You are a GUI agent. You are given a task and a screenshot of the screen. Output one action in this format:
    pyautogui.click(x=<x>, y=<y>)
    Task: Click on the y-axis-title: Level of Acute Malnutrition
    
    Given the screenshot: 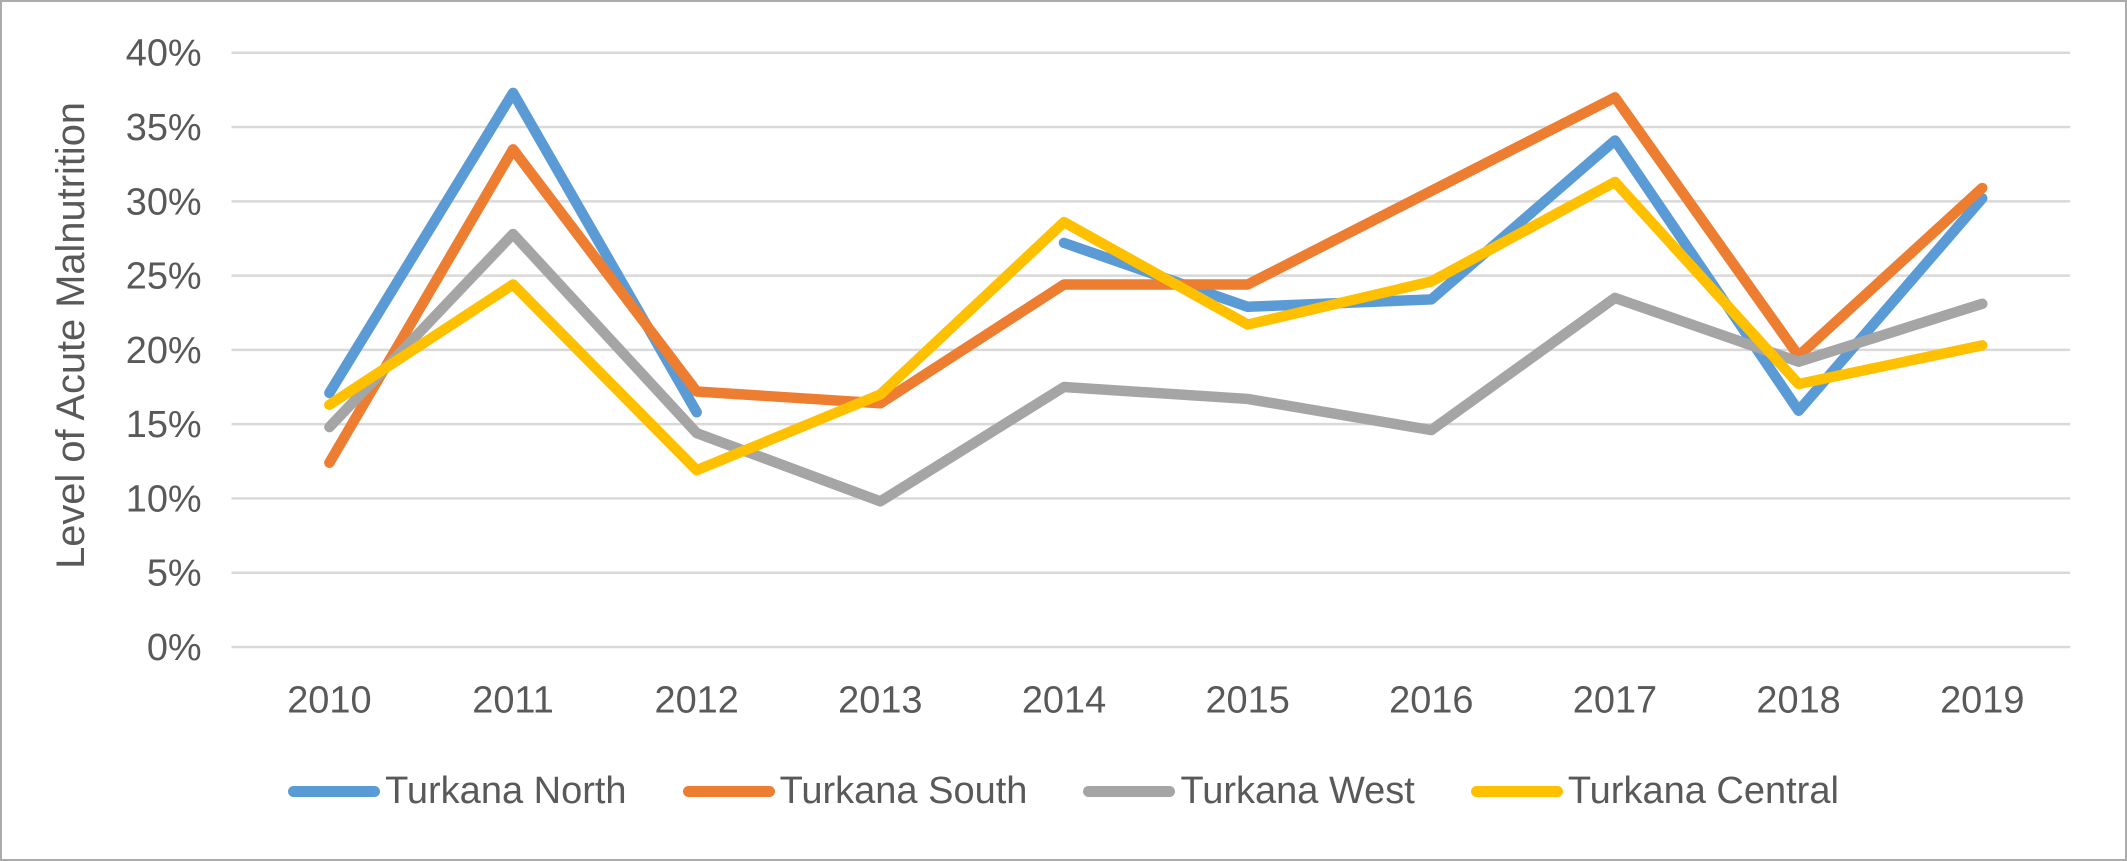 What is the action you would take?
    pyautogui.click(x=71, y=335)
    